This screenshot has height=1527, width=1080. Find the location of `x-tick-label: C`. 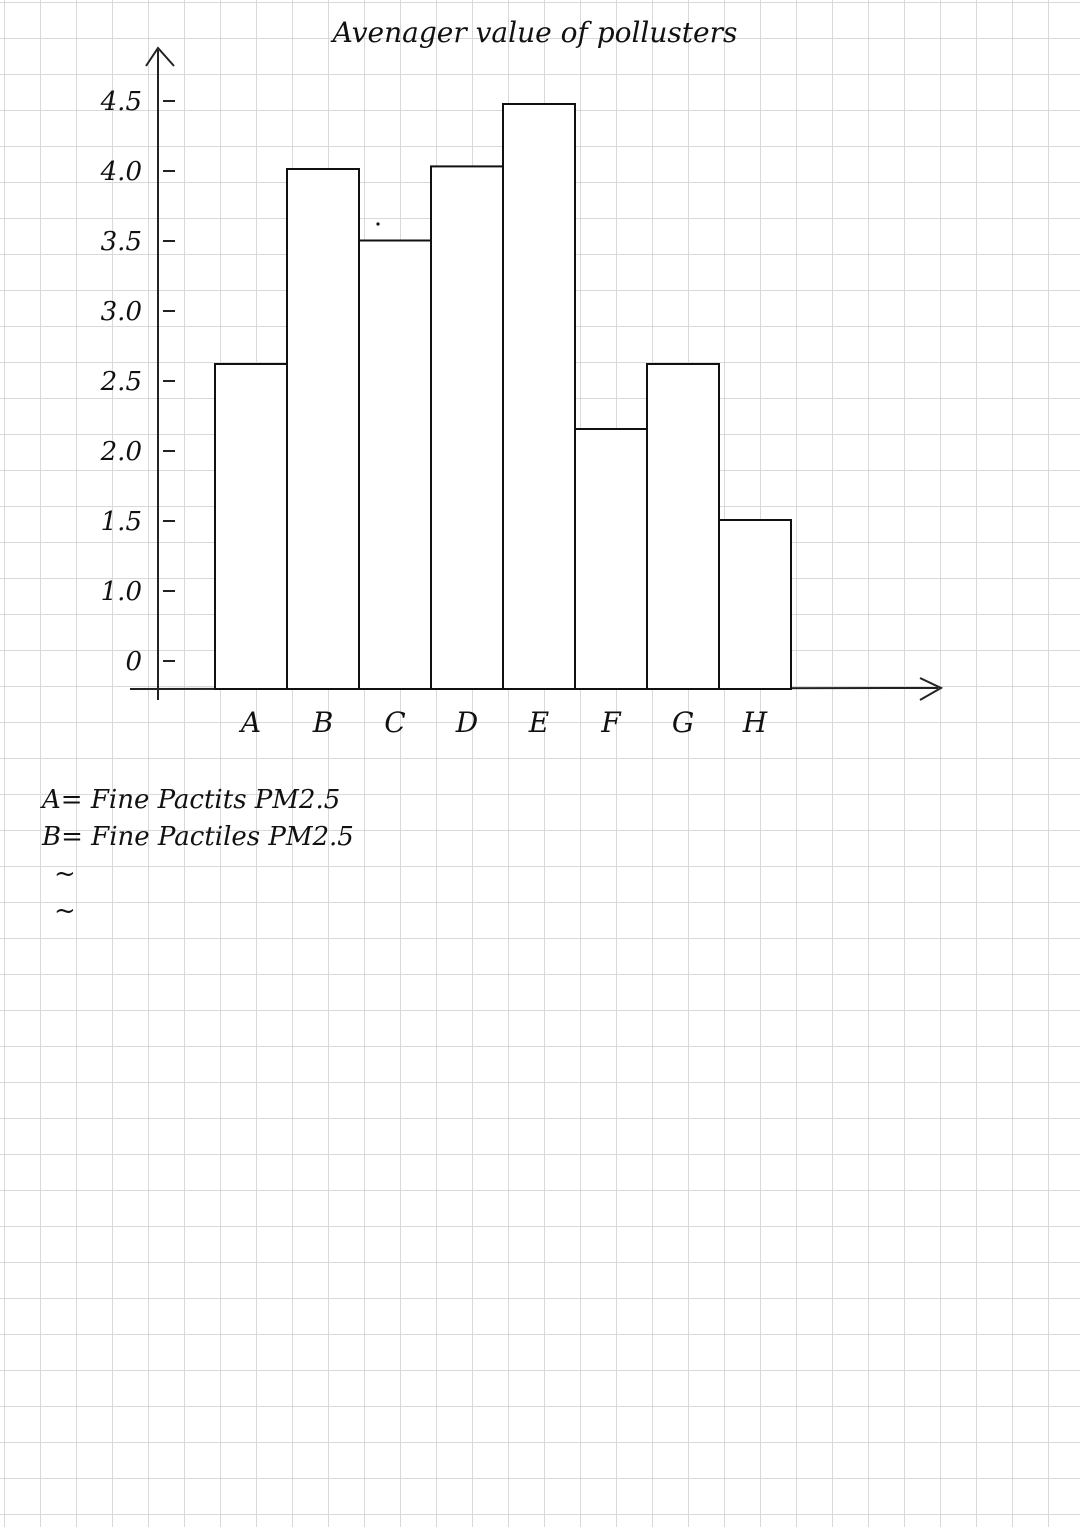

x-tick-label: C is located at coordinates (394, 722).